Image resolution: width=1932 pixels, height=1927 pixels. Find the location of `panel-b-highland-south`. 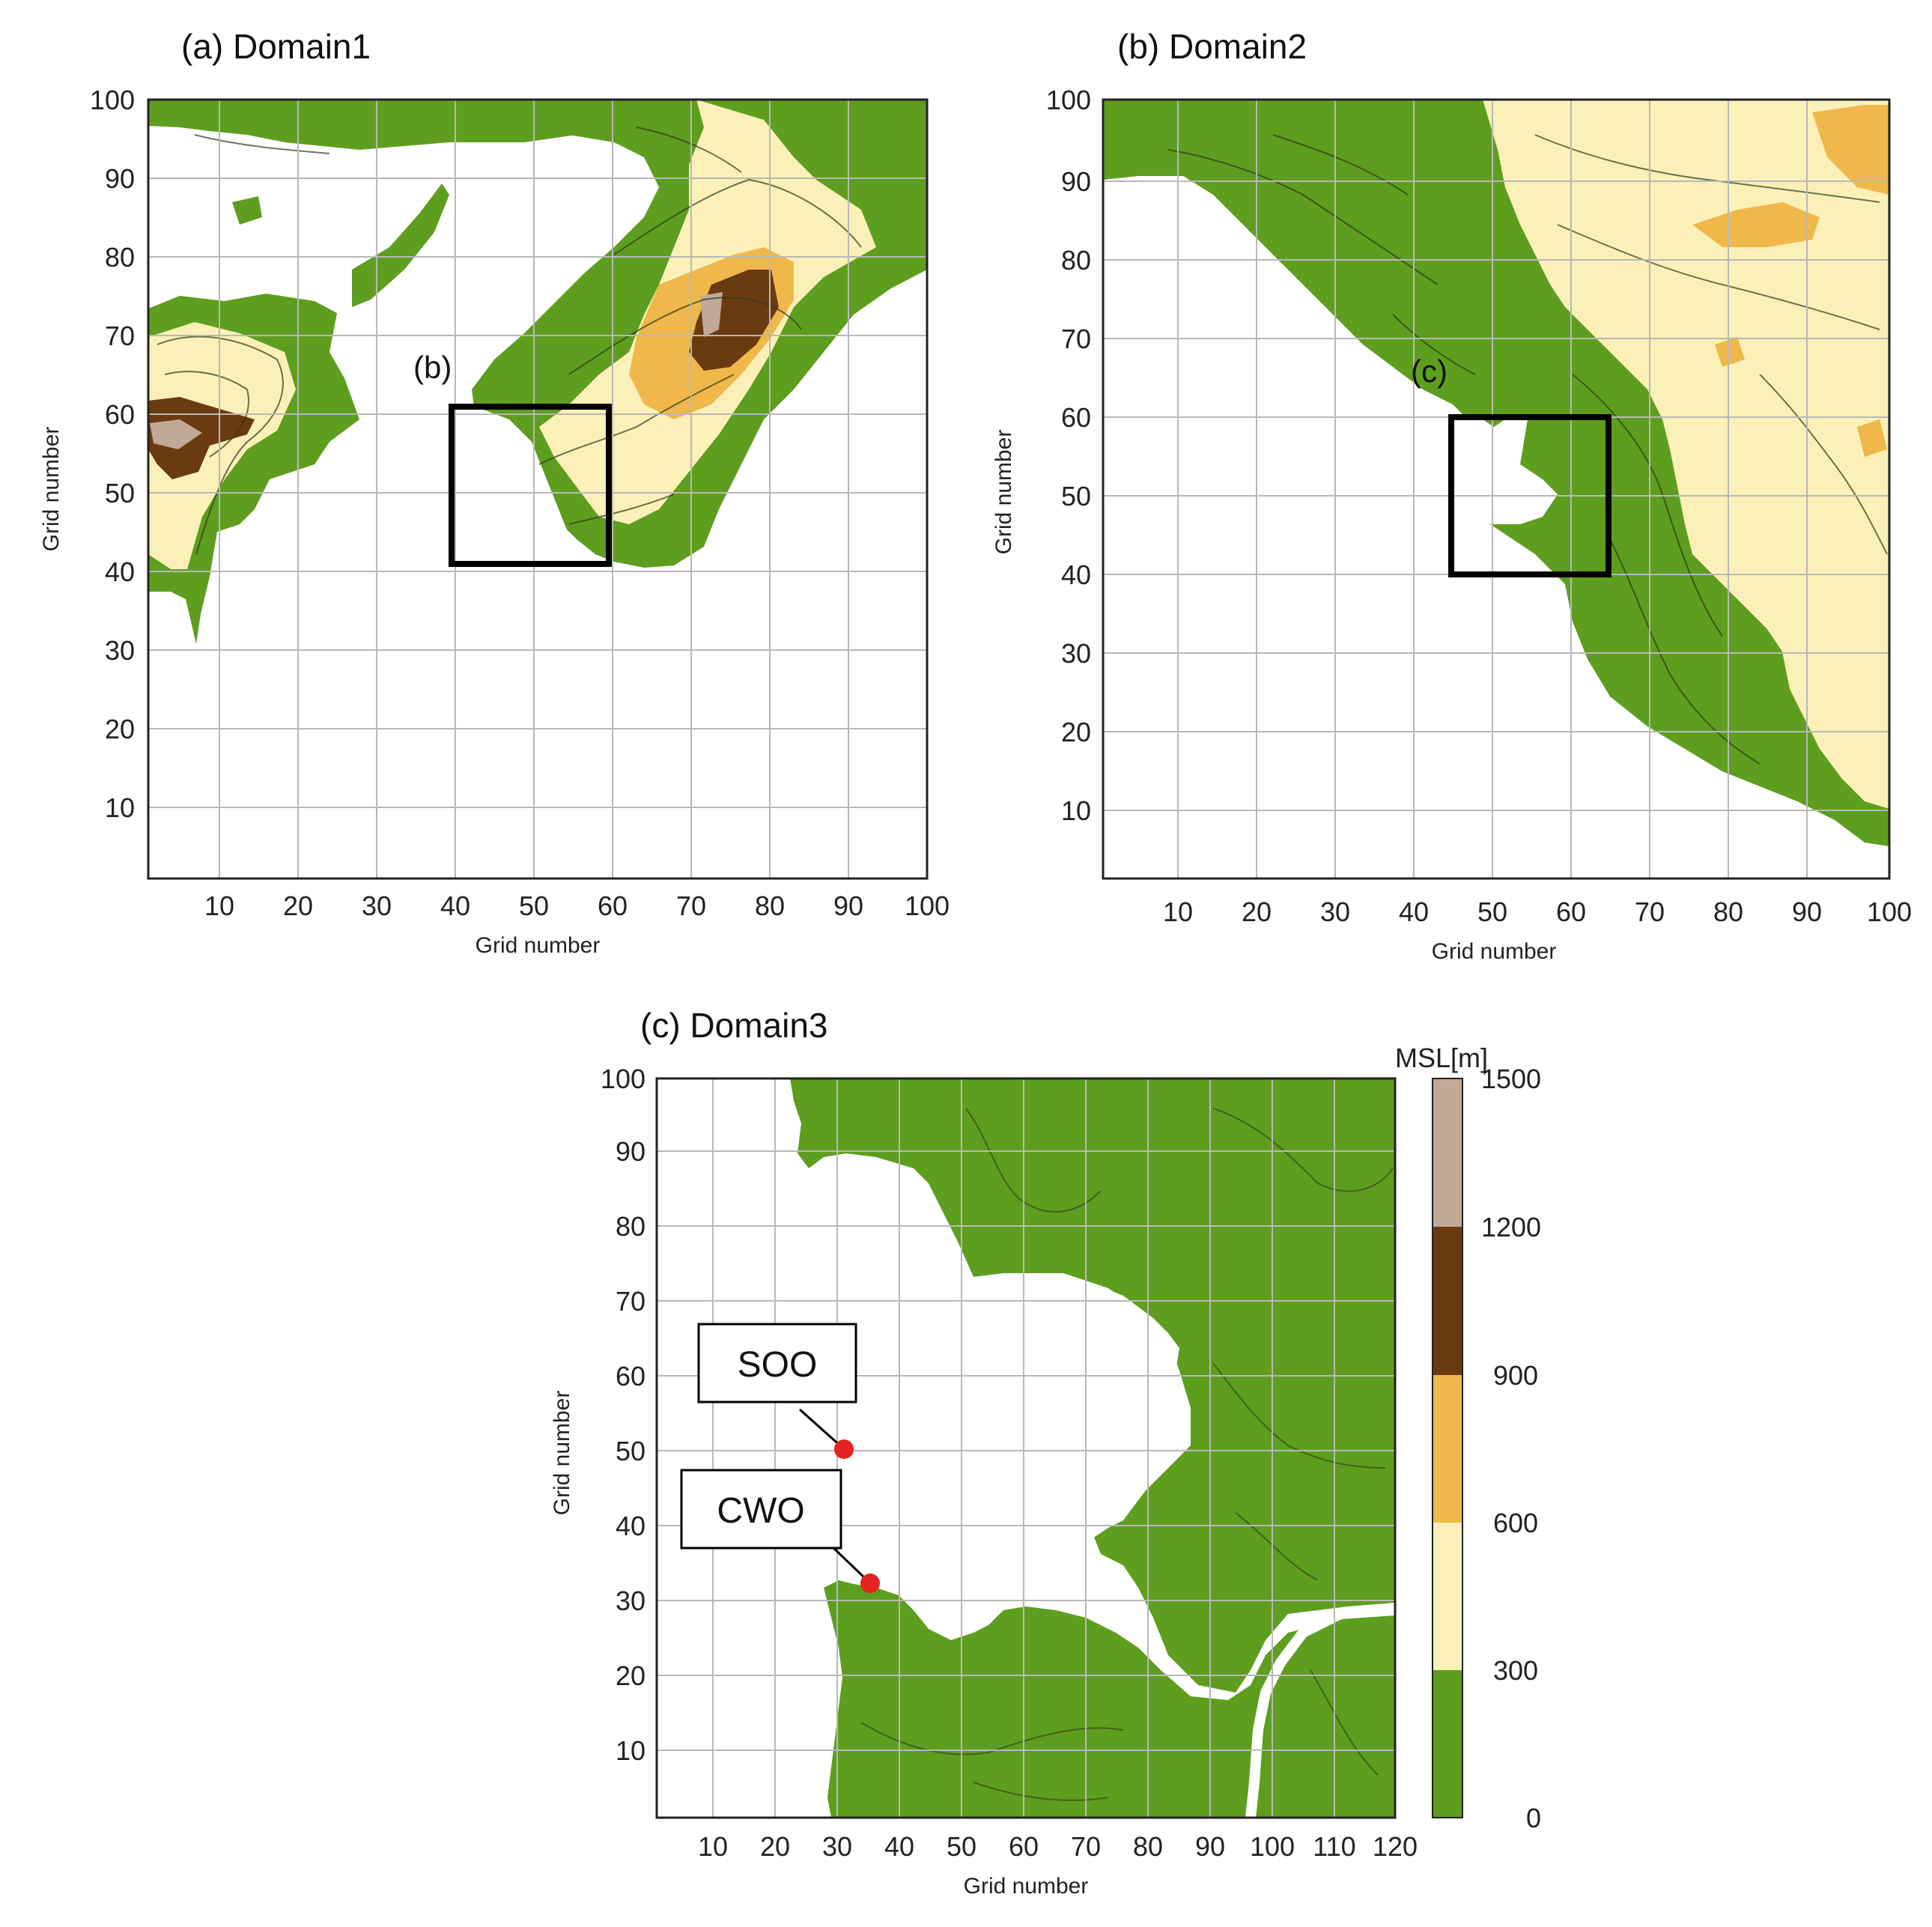

panel-b-highland-south is located at coordinates (1835, 659).